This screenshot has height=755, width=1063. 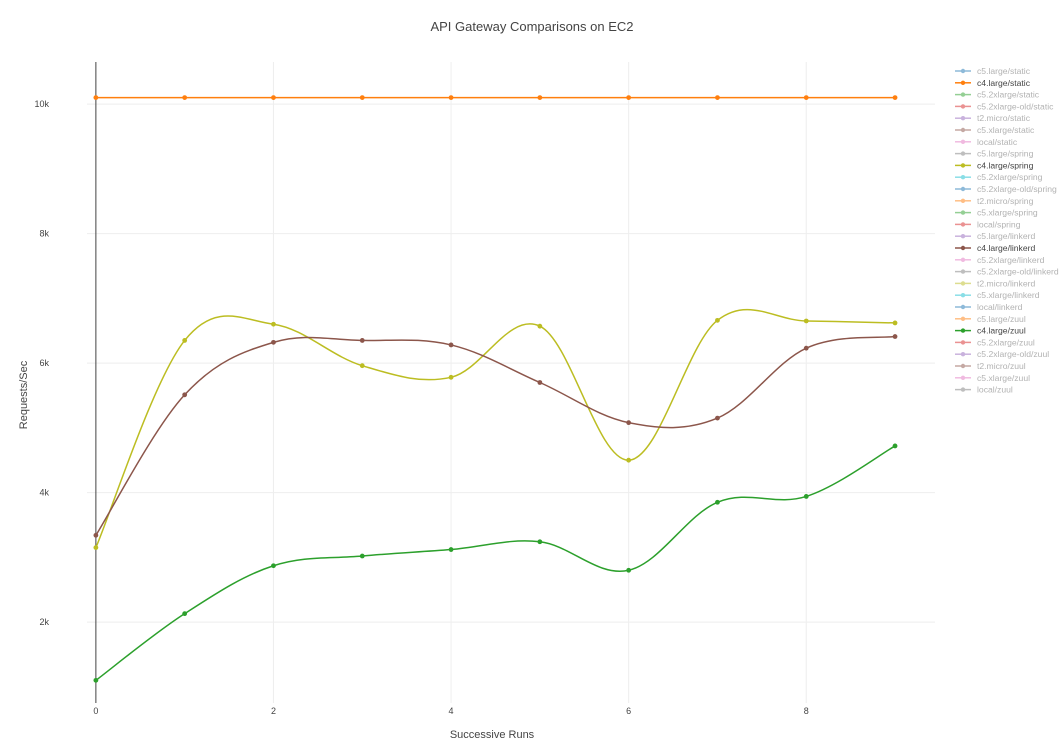 I want to click on legend-item: t2.micro/spring, so click(x=994, y=201).